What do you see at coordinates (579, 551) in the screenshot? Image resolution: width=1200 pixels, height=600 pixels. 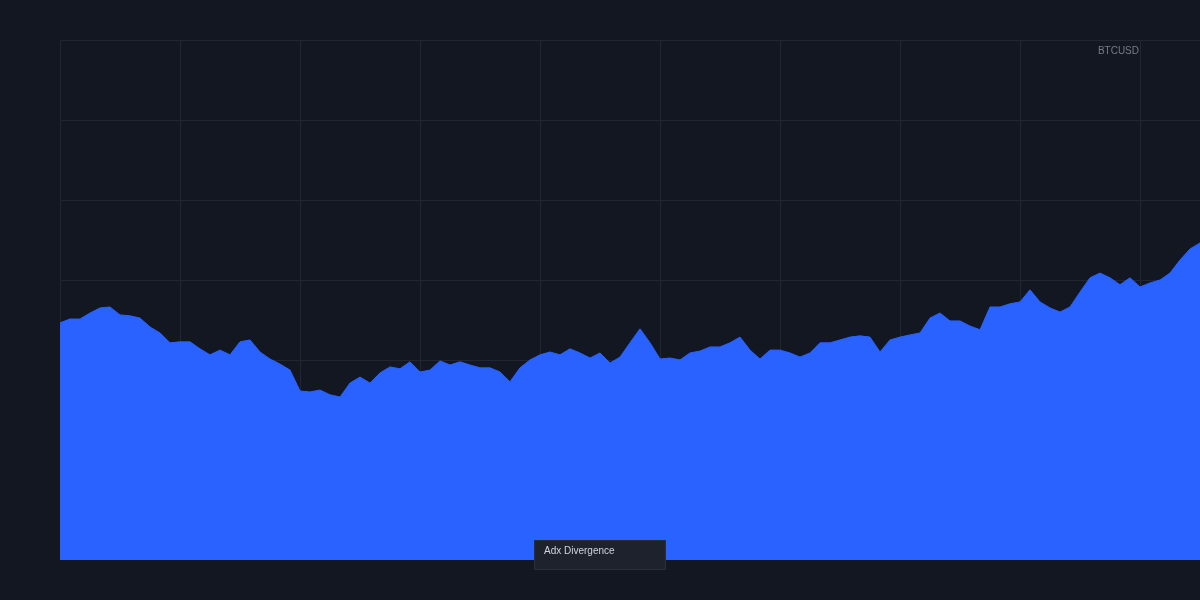 I see `annotation: Adx Divergence` at bounding box center [579, 551].